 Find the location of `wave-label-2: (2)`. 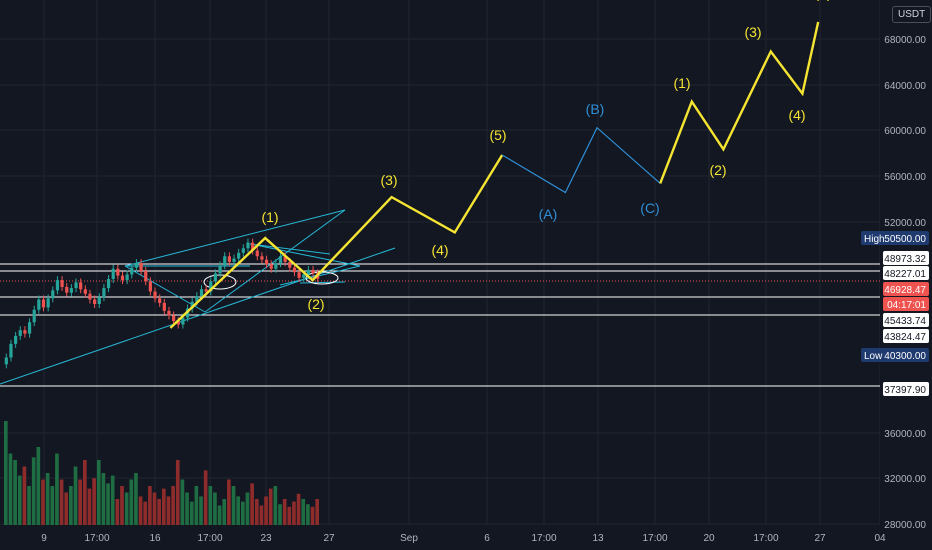

wave-label-2: (2) is located at coordinates (717, 170).